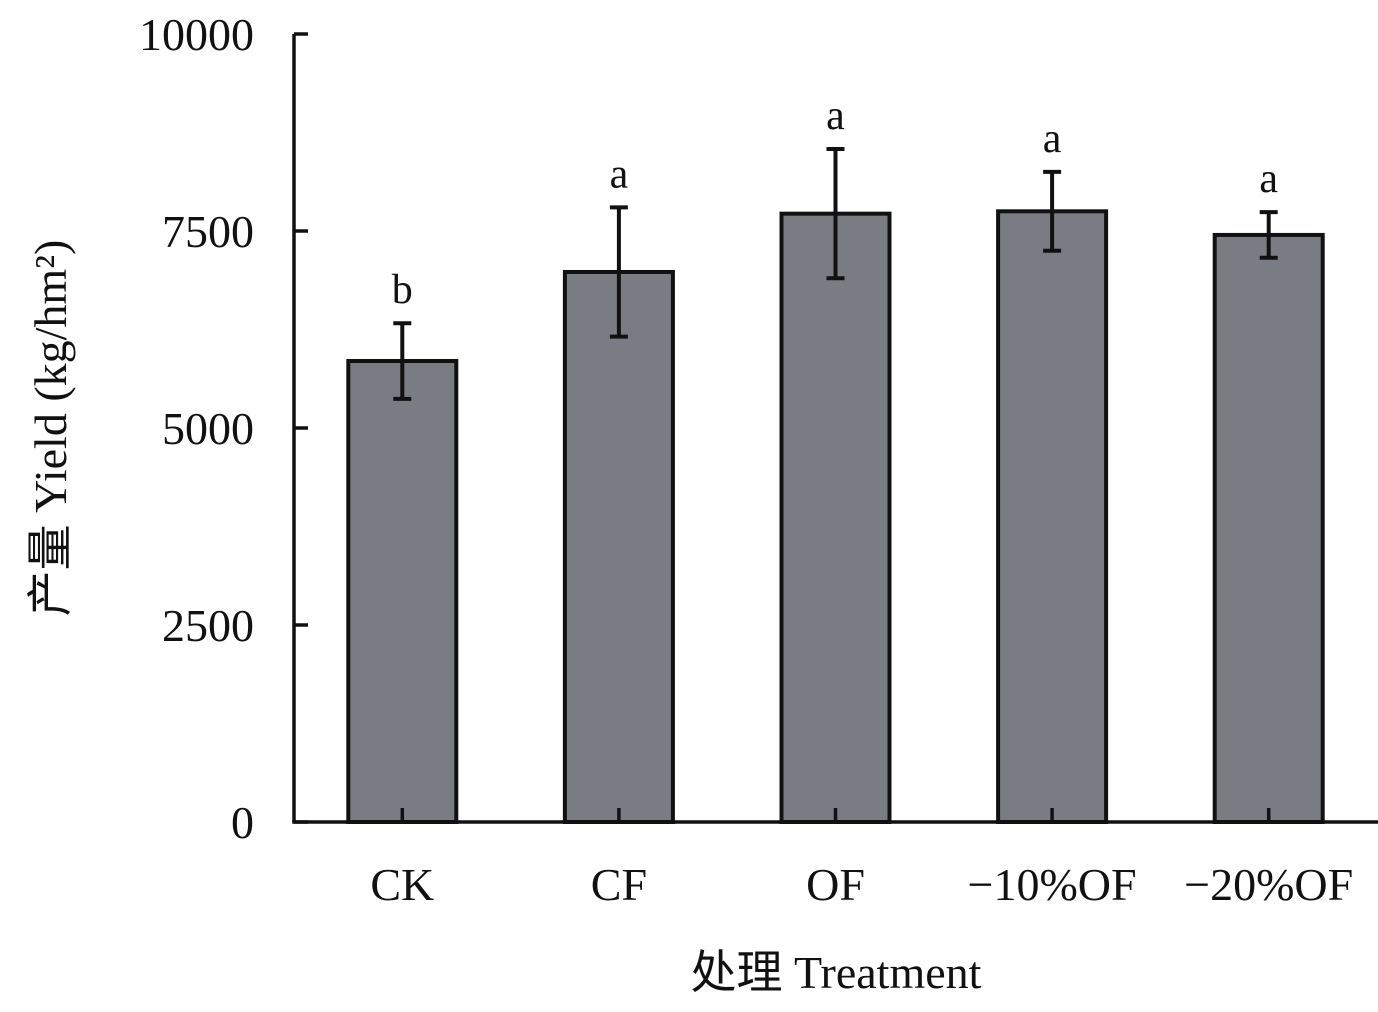 This screenshot has width=1378, height=1012. Describe the element at coordinates (619, 884) in the screenshot. I see `x-tick-label: CF` at that location.